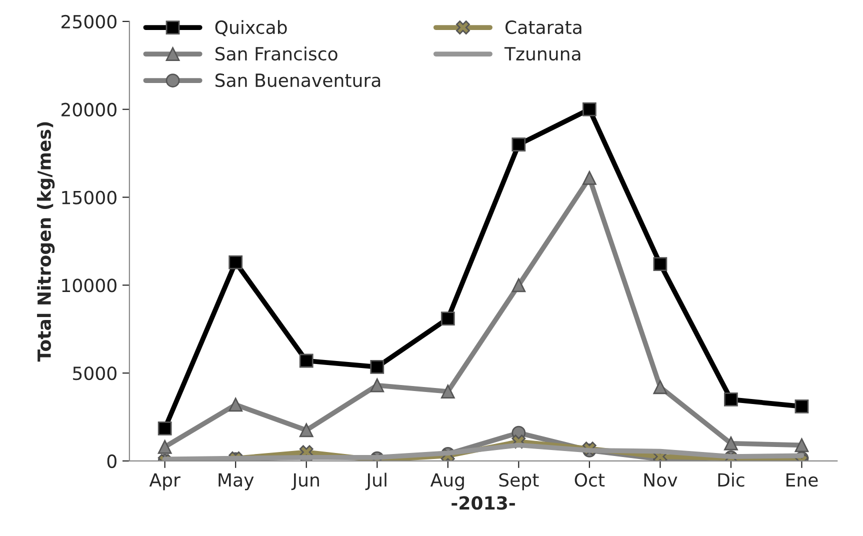 The height and width of the screenshot is (536, 863). Describe the element at coordinates (251, 28) in the screenshot. I see `legend-label: Quixcab` at that location.